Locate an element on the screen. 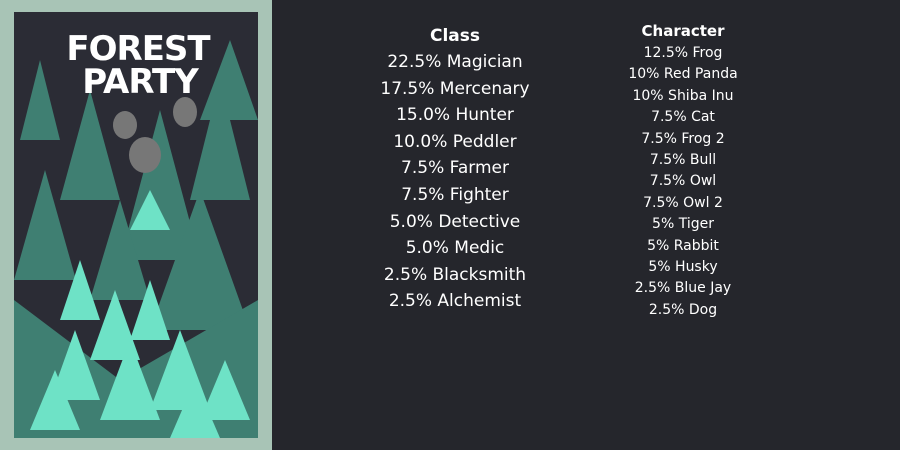  class-entry: 10.0% Peddler is located at coordinates (455, 141).